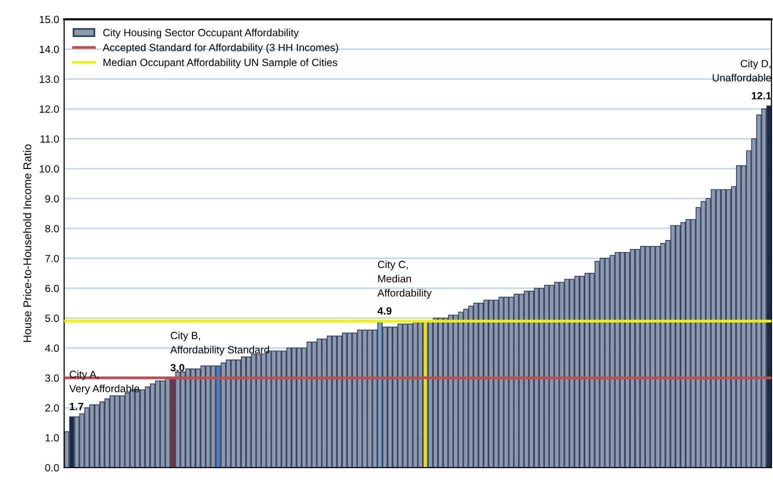  What do you see at coordinates (404, 279) in the screenshot?
I see `annotation: City C, Median Affordability` at bounding box center [404, 279].